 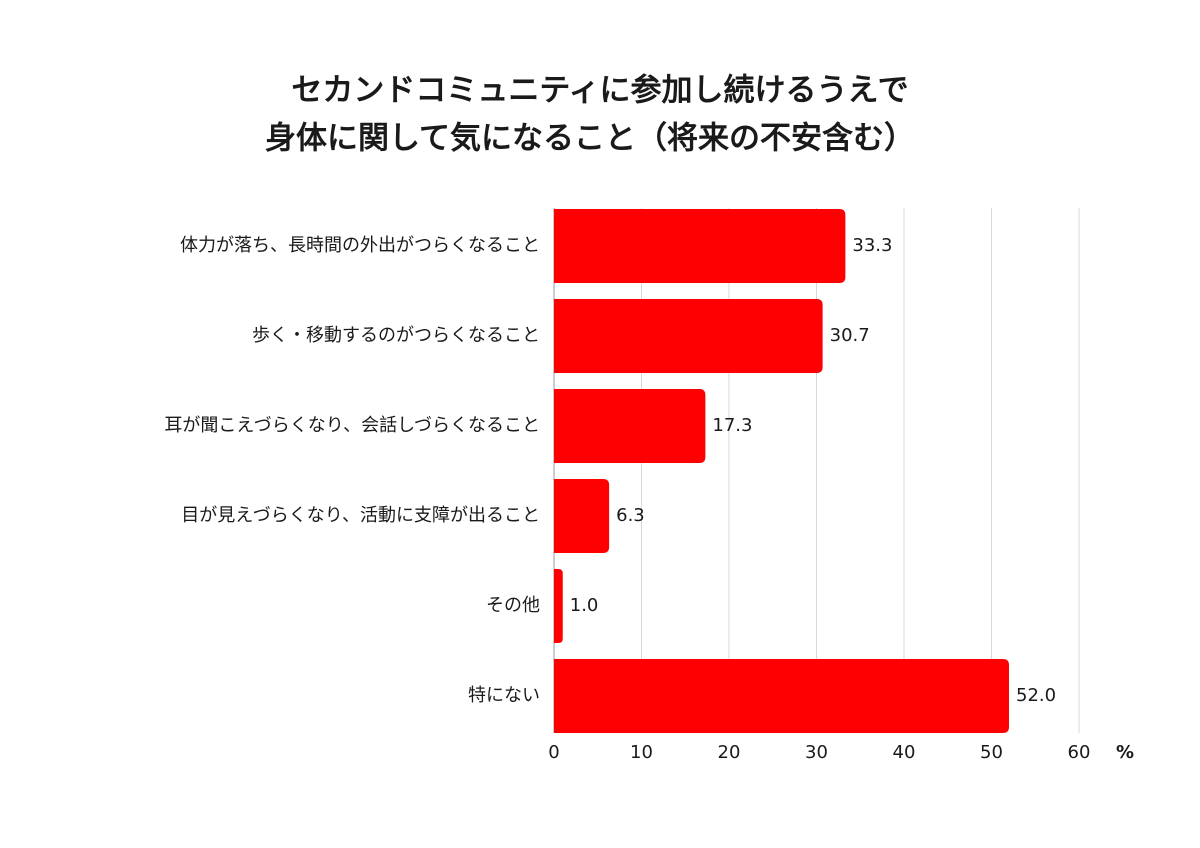 What do you see at coordinates (360, 245) in the screenshot?
I see `y-tick-label: 体力が落ち、長時間の外出がつらくなること` at bounding box center [360, 245].